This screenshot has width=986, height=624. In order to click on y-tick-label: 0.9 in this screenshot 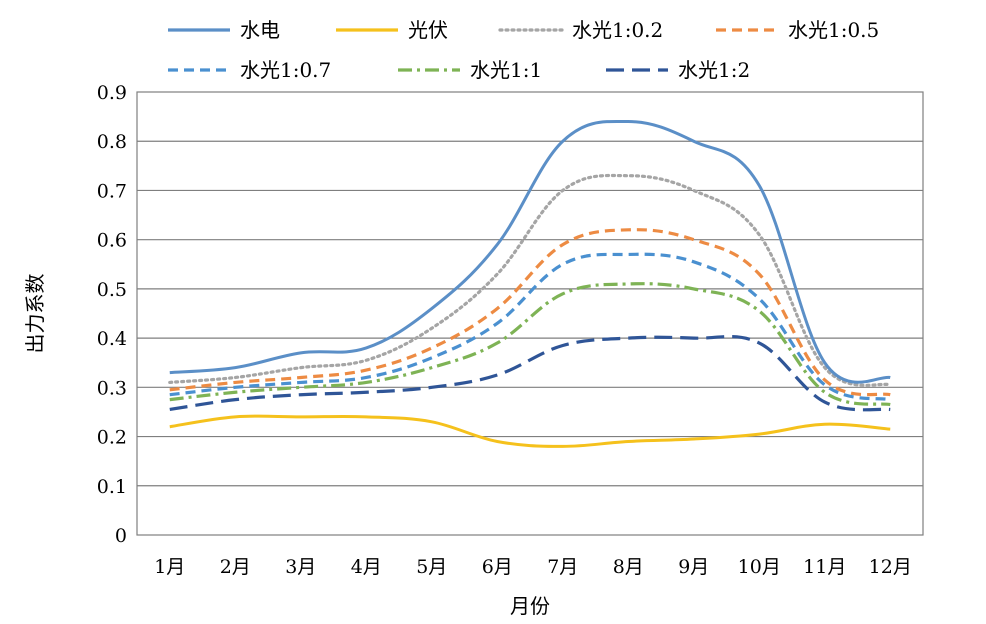, I will do `click(112, 93)`.